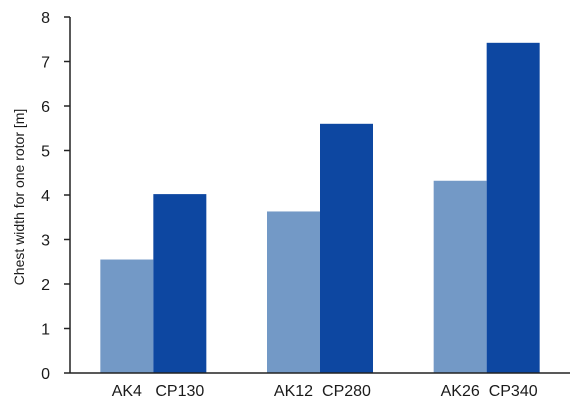  I want to click on y-tick-label: 0, so click(45, 374).